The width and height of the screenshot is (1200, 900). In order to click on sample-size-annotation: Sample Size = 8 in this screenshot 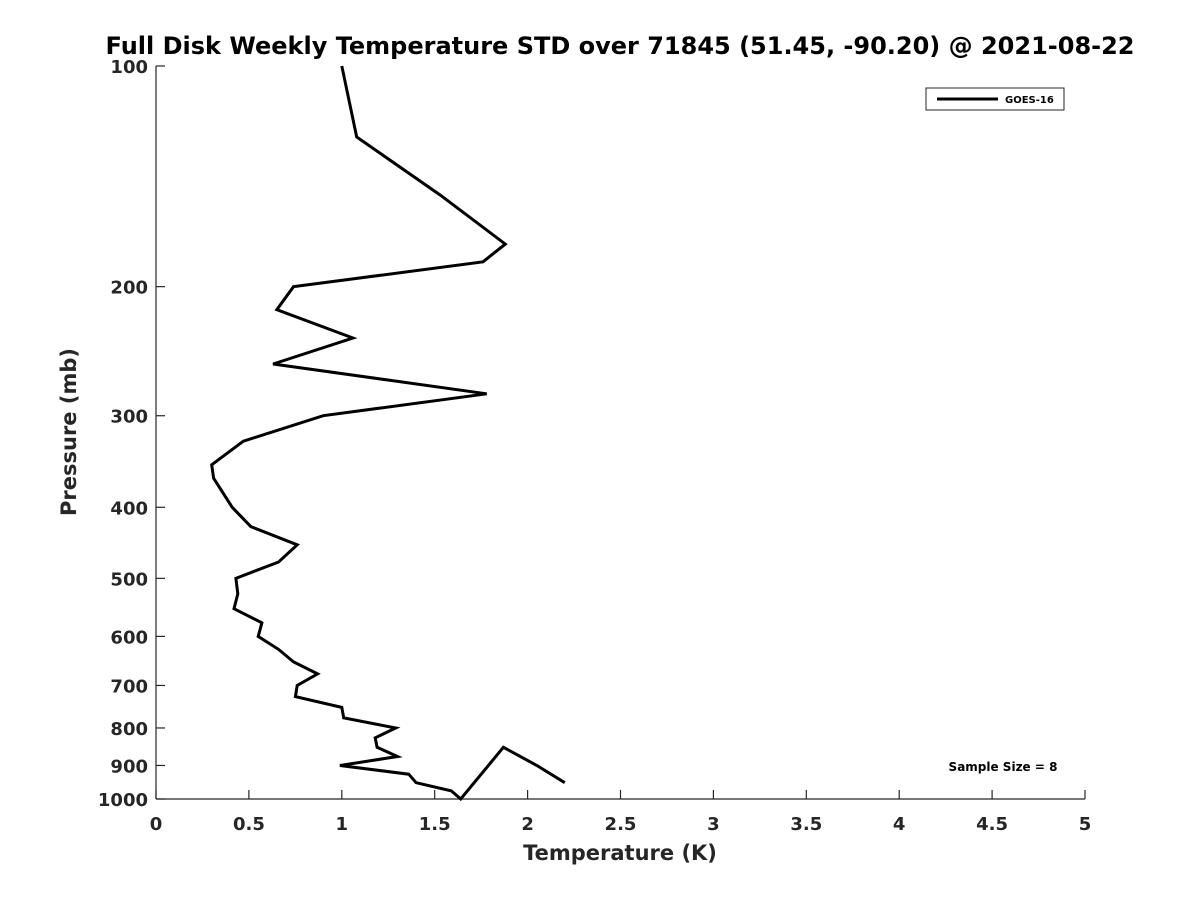, I will do `click(1003, 767)`.